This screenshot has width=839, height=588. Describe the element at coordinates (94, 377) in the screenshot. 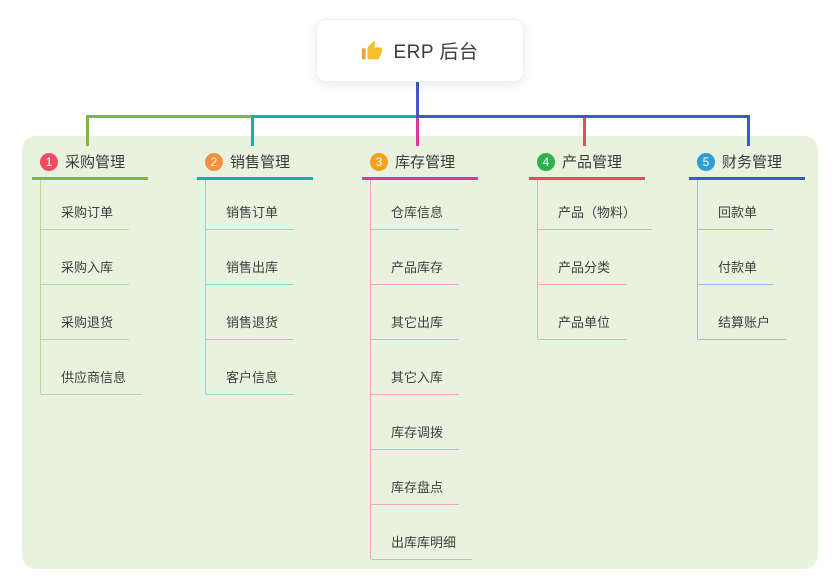

I see `child-node-label: 供应商信息` at that location.